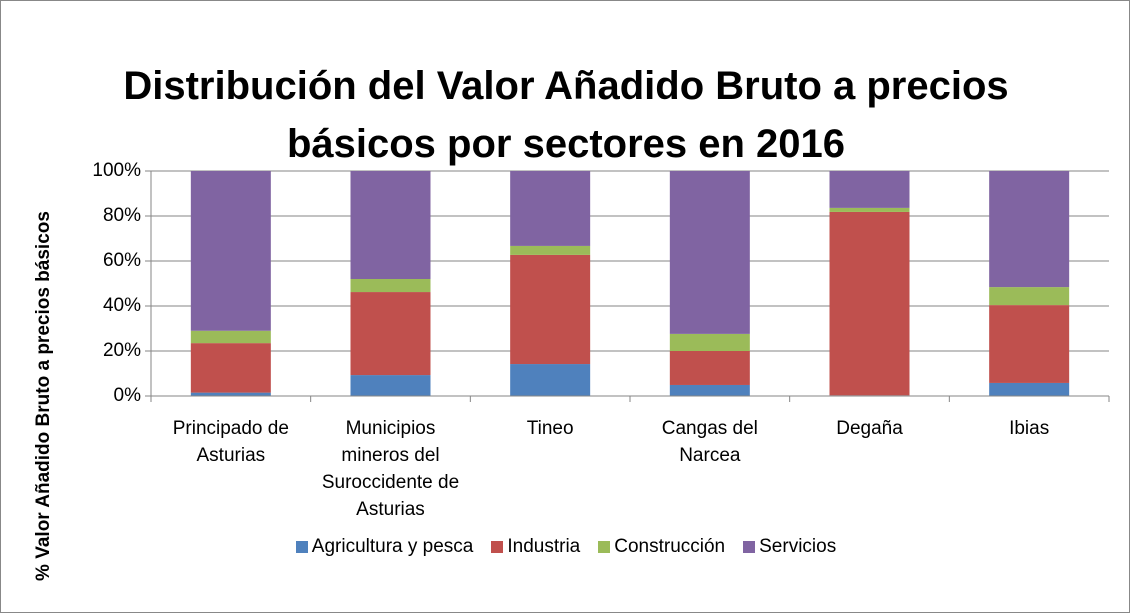  Describe the element at coordinates (122, 305) in the screenshot. I see `y-tick-label: 40%` at that location.